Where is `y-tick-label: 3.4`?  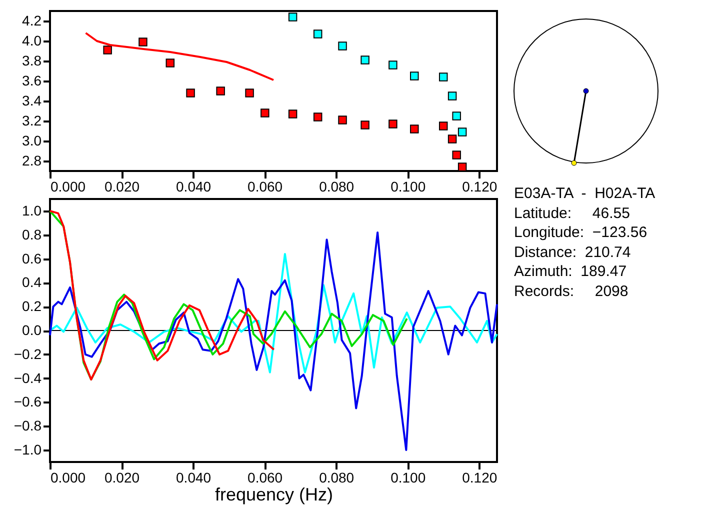 y-tick-label: 3.4 is located at coordinates (32, 100).